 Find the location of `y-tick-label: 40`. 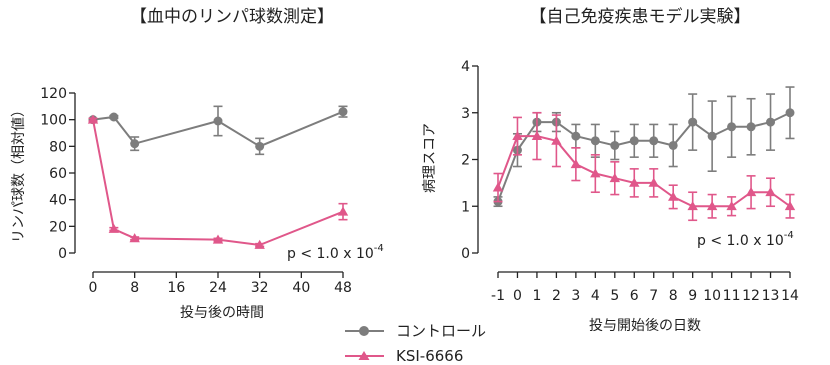

y-tick-label: 40 is located at coordinates (58, 201).